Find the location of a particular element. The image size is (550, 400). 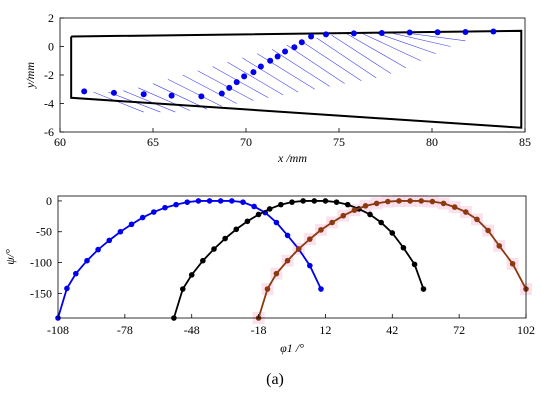

x-tick-label: 12 is located at coordinates (325, 330).